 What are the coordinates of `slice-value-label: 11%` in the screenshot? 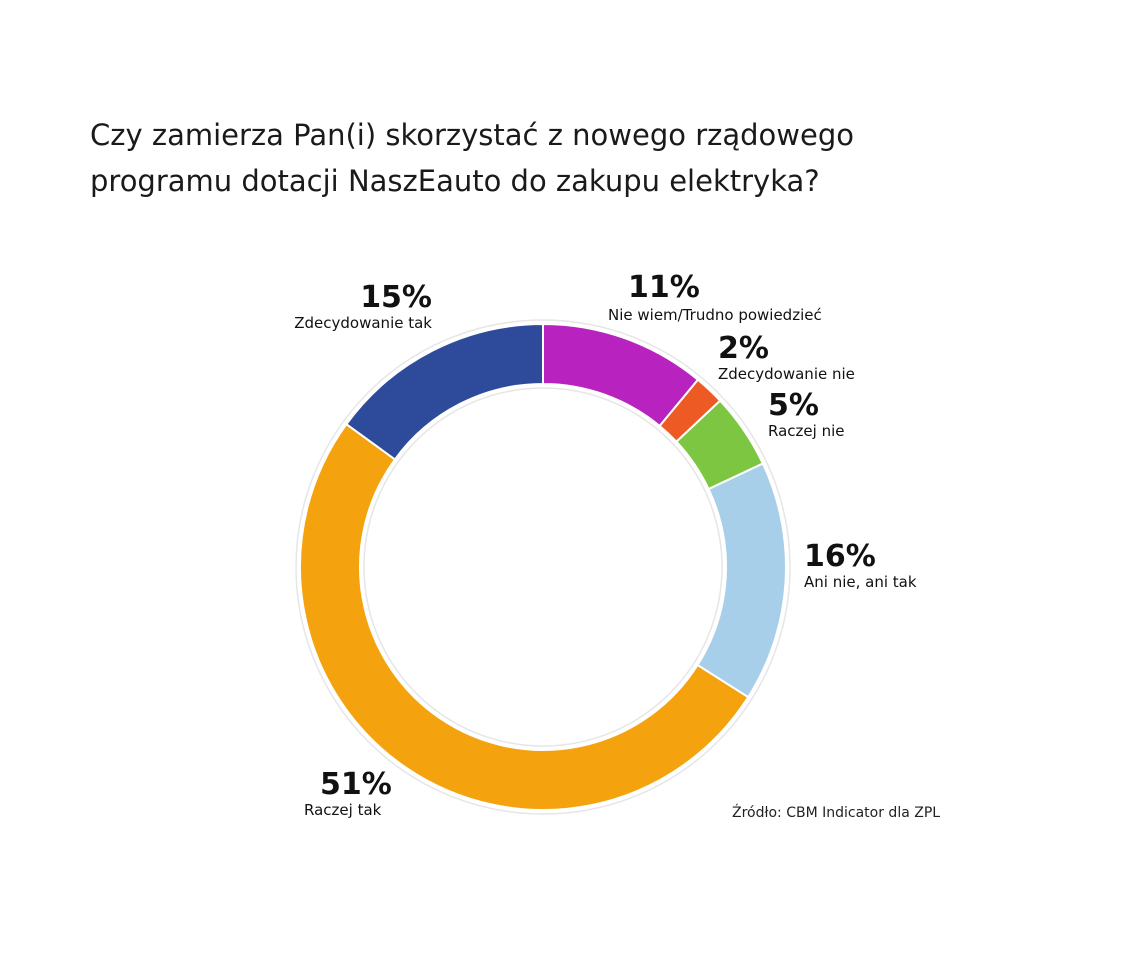 It's located at (664, 287).